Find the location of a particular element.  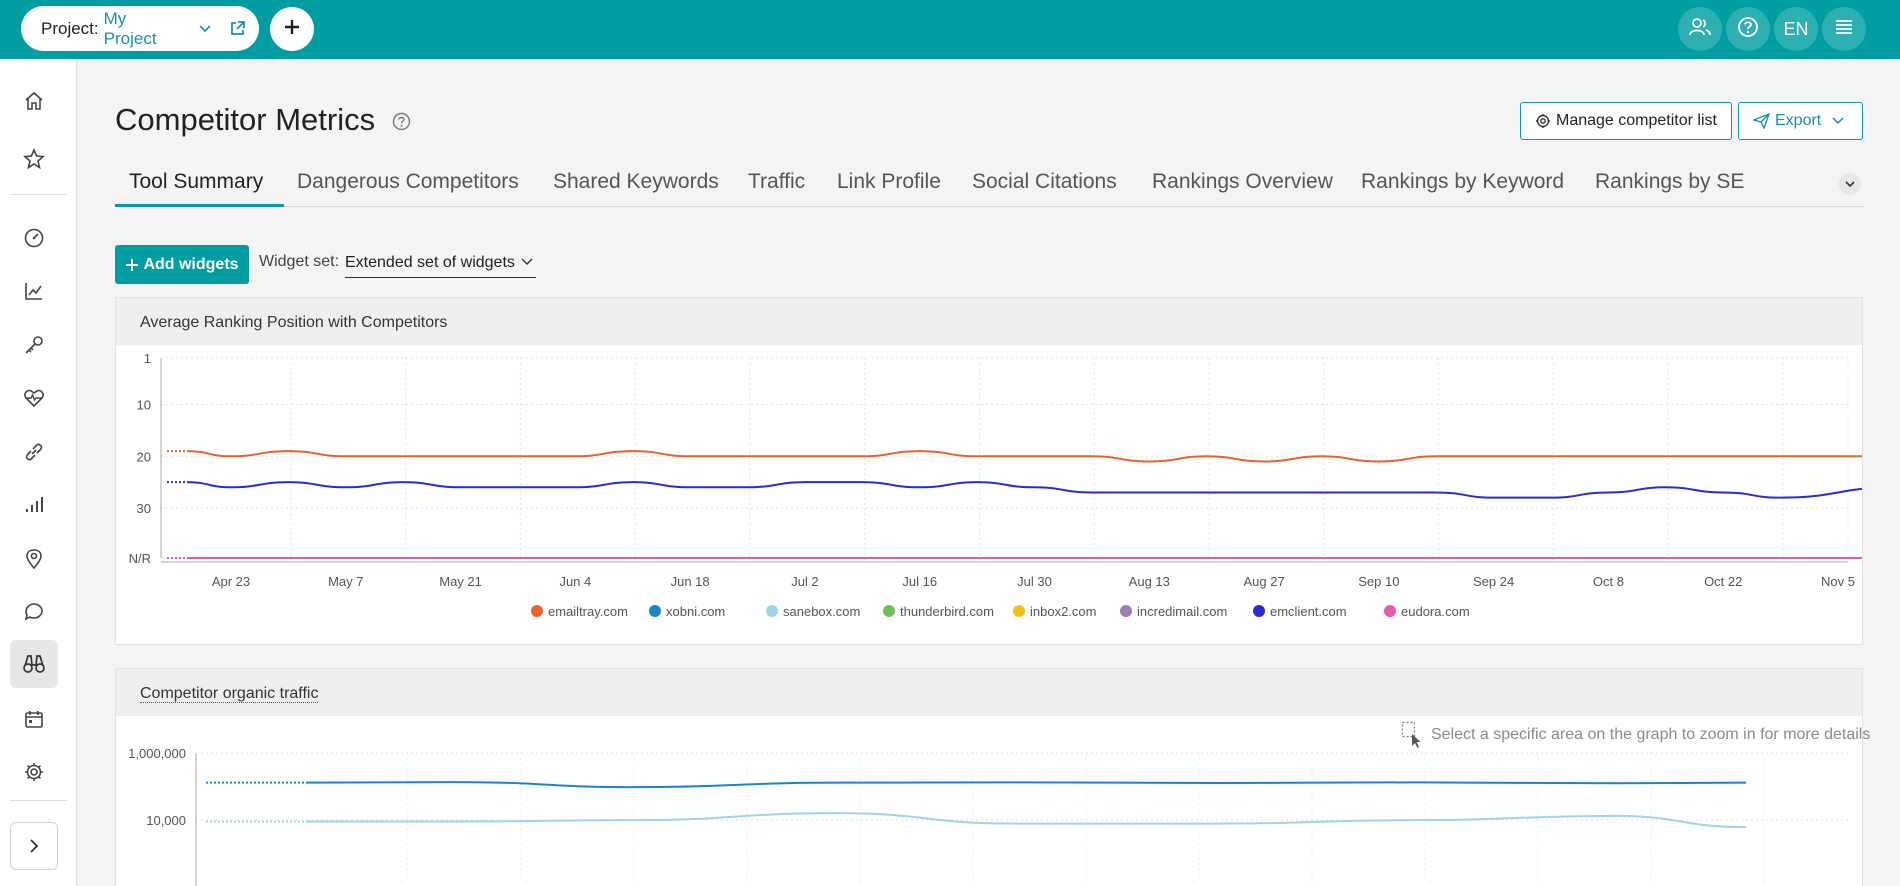

key-icon is located at coordinates (34, 345).